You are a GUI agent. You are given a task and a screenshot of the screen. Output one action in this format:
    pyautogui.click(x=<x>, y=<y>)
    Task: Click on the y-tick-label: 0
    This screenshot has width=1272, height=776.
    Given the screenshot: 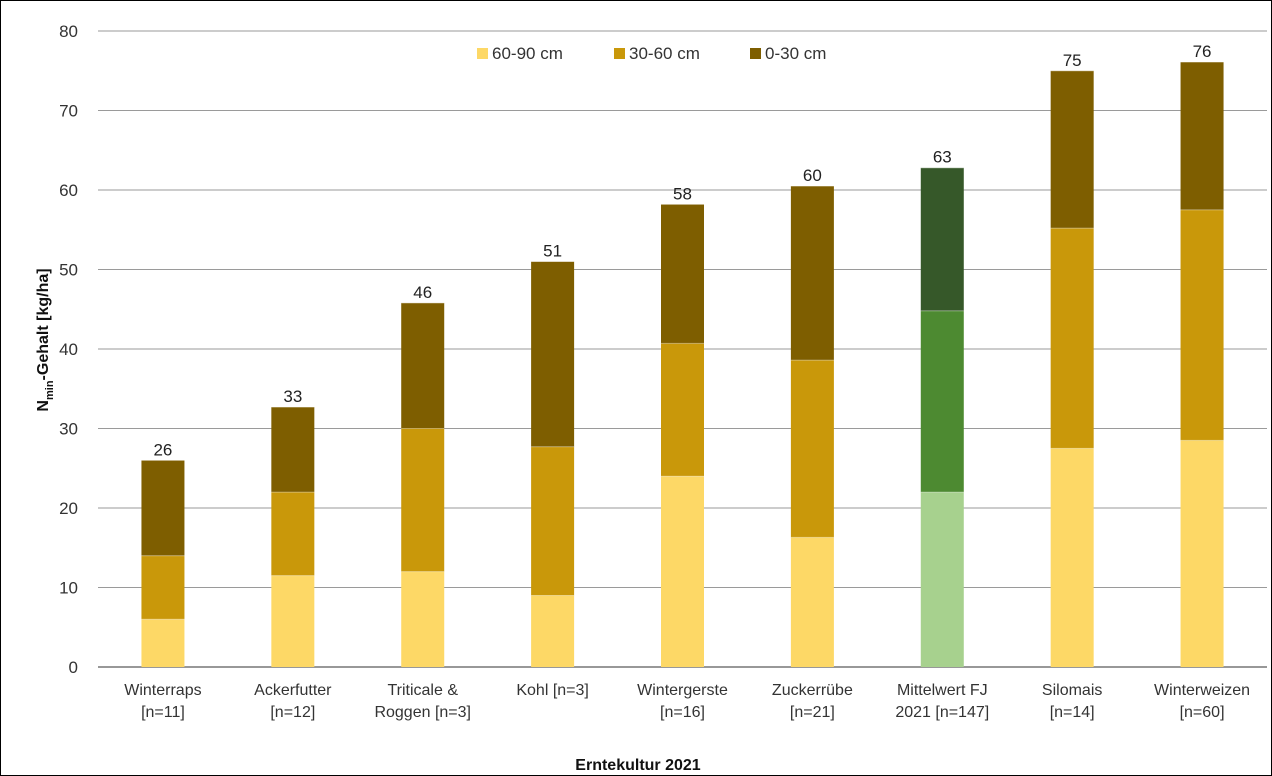 What is the action you would take?
    pyautogui.click(x=73, y=667)
    